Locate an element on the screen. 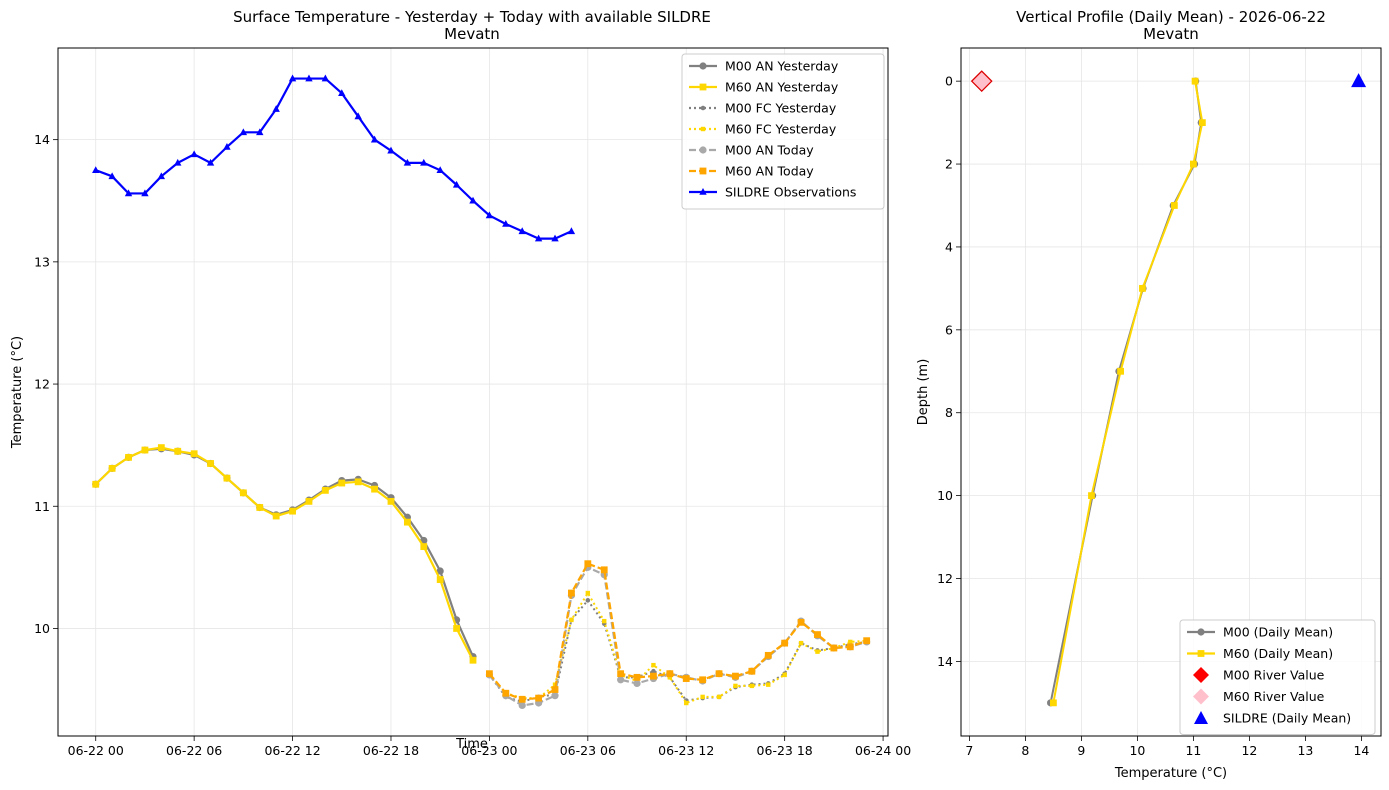 The height and width of the screenshot is (790, 1389). chart1-legend-entry: M00 AN Yesterday is located at coordinates (764, 66).